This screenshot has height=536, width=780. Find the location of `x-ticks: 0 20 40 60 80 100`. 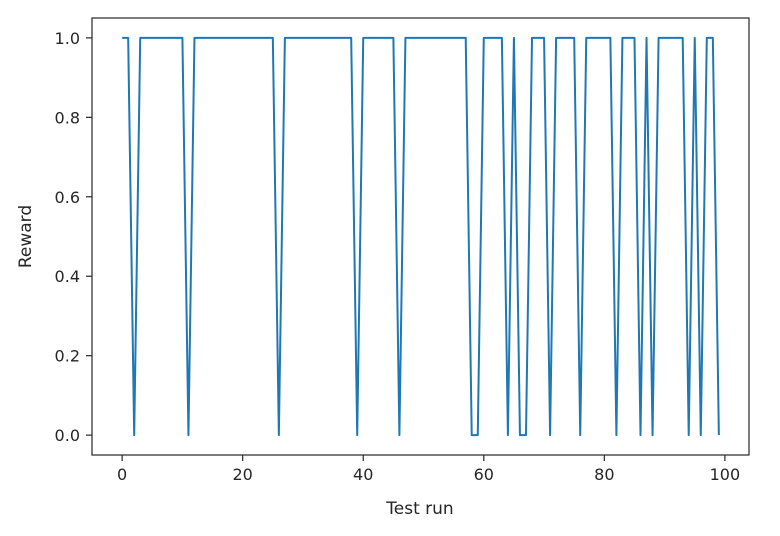

x-ticks: 0 20 40 60 80 100 is located at coordinates (428, 469).